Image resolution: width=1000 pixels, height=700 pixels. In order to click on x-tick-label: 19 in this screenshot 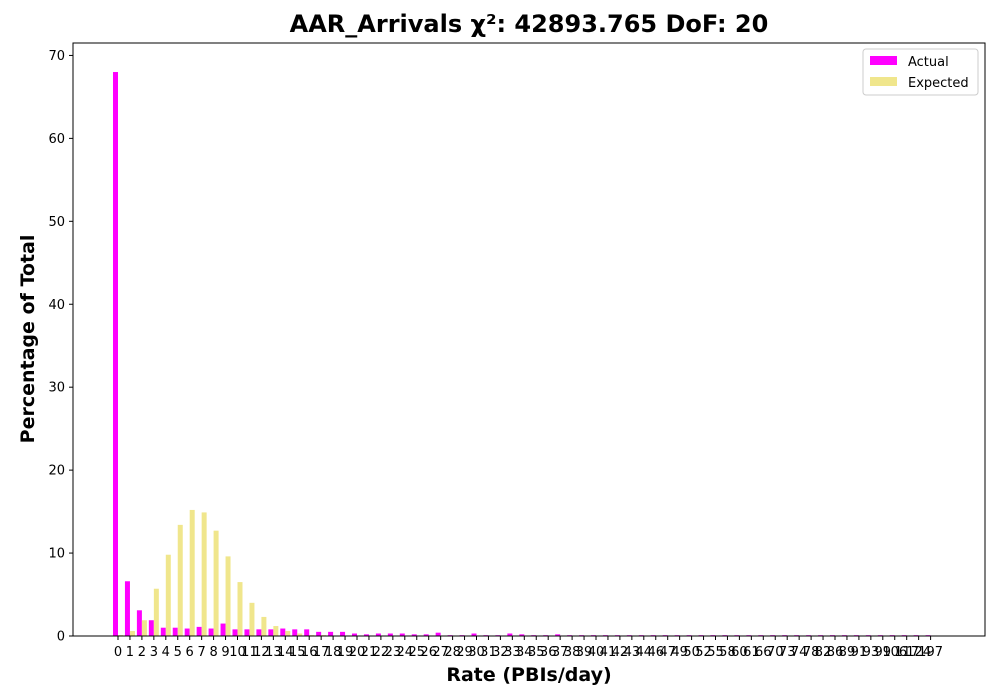, I will do `click(345, 652)`.